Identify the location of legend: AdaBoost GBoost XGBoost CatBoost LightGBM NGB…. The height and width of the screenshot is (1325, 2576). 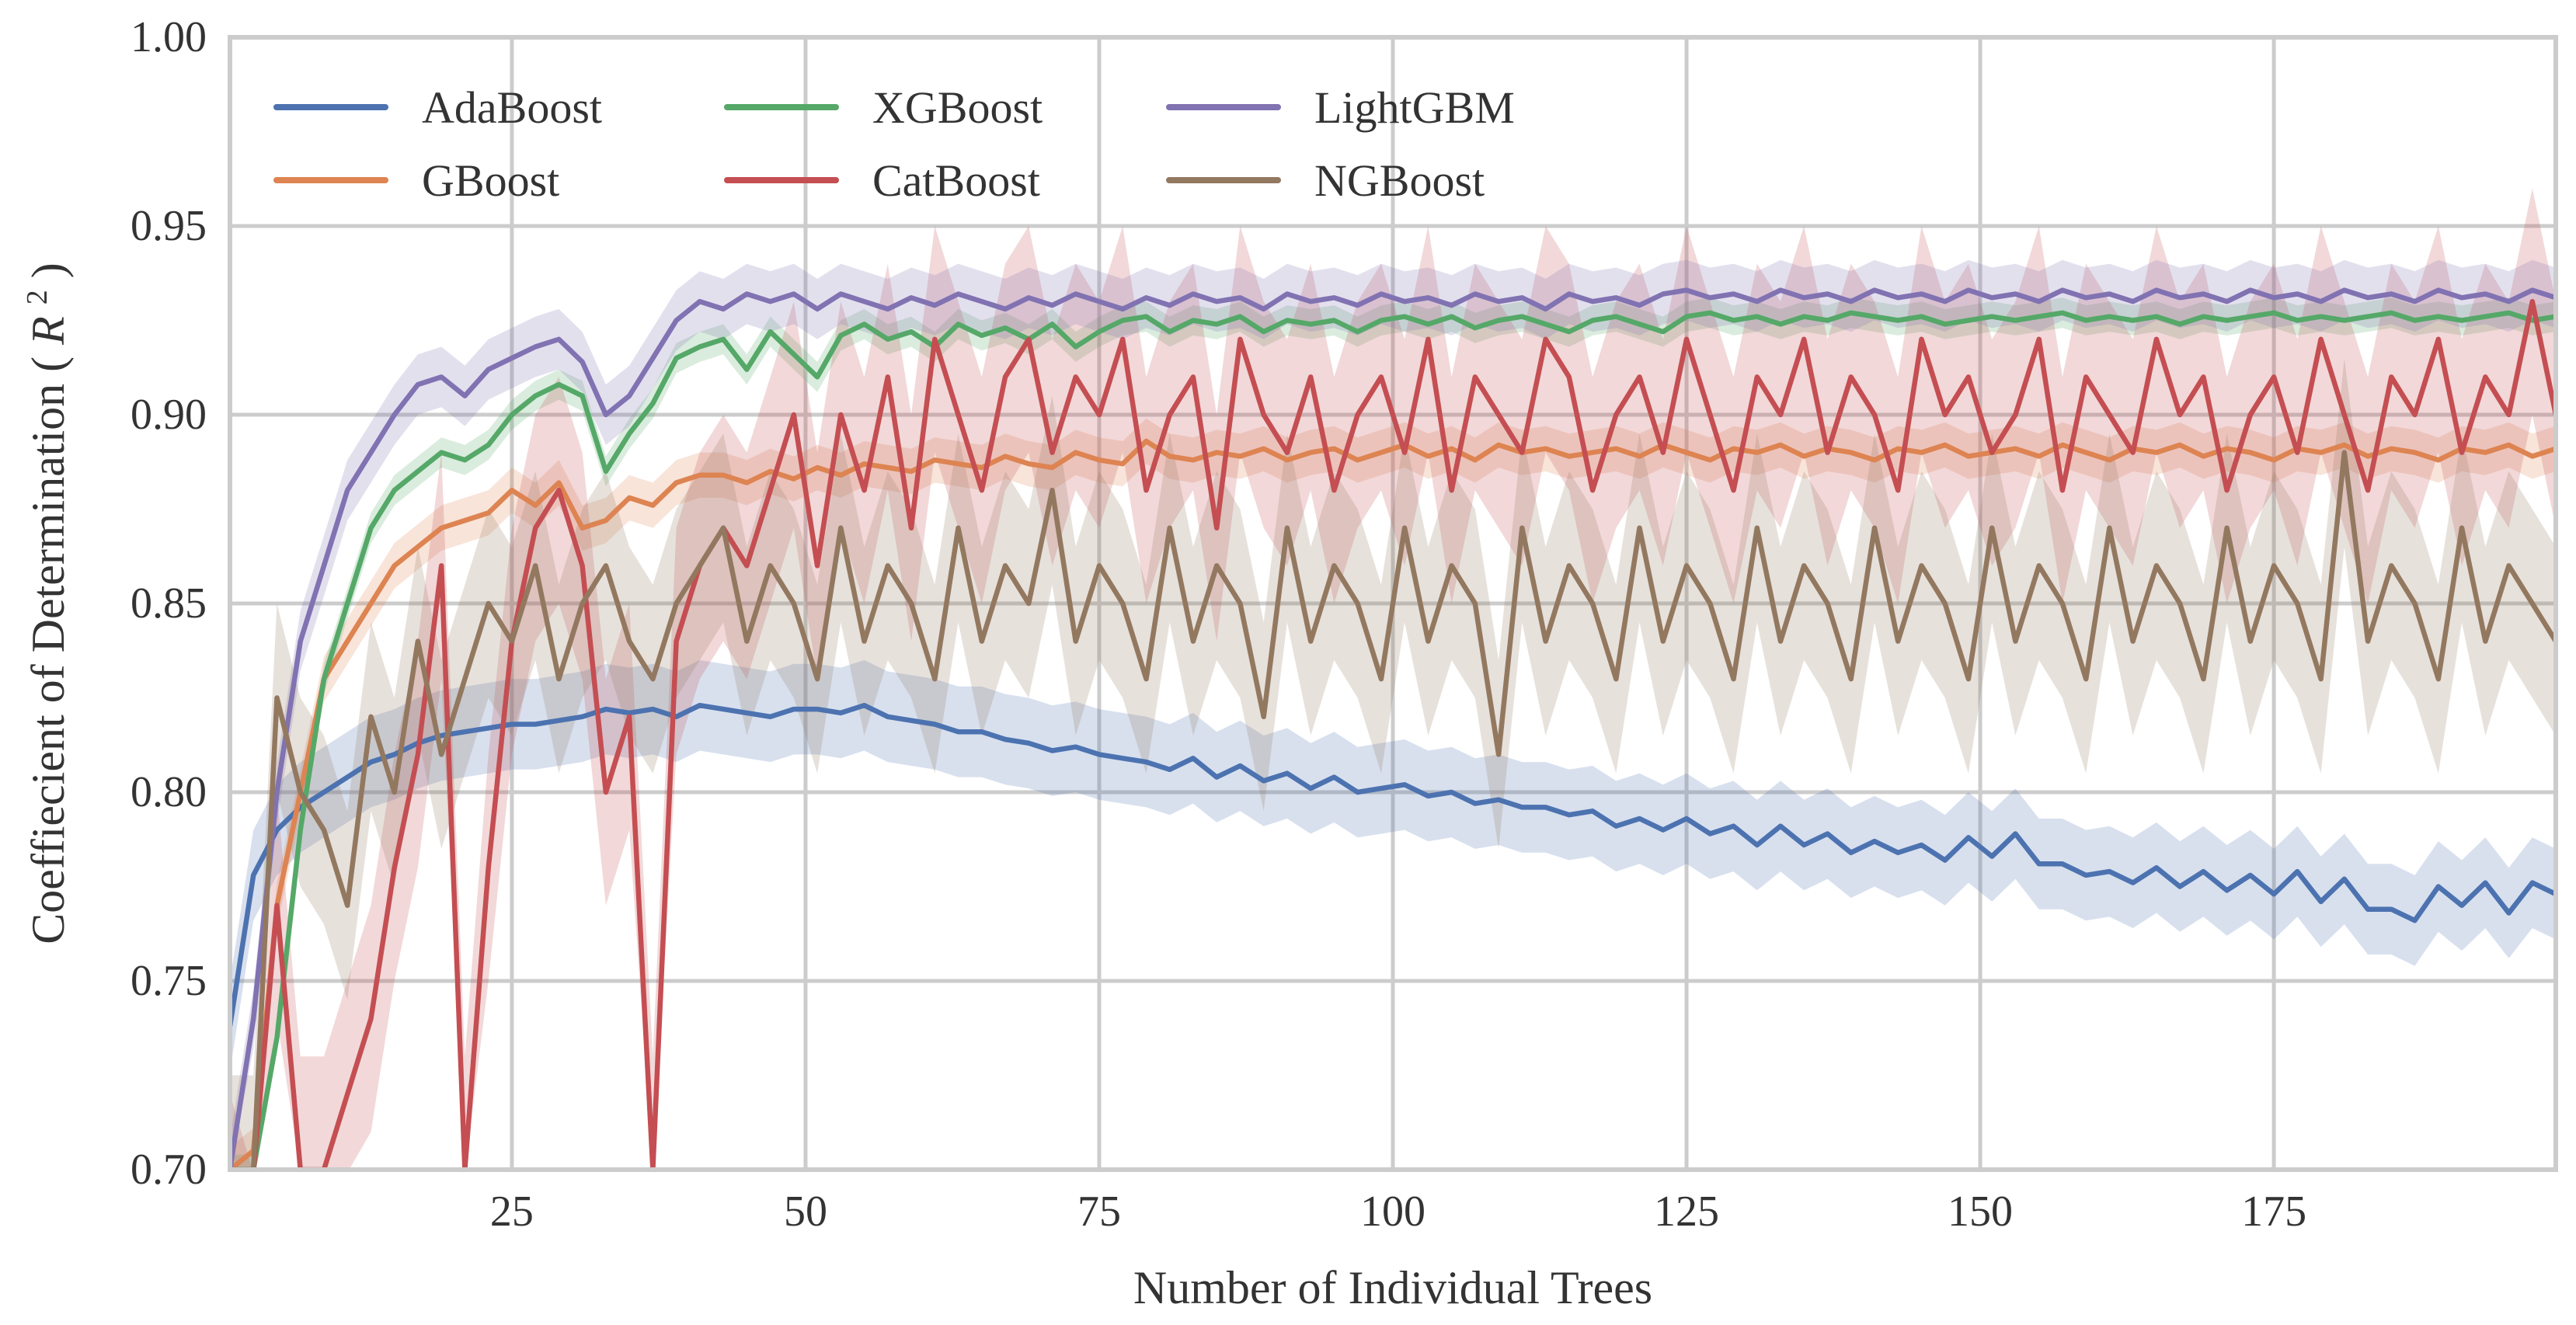
(894, 144).